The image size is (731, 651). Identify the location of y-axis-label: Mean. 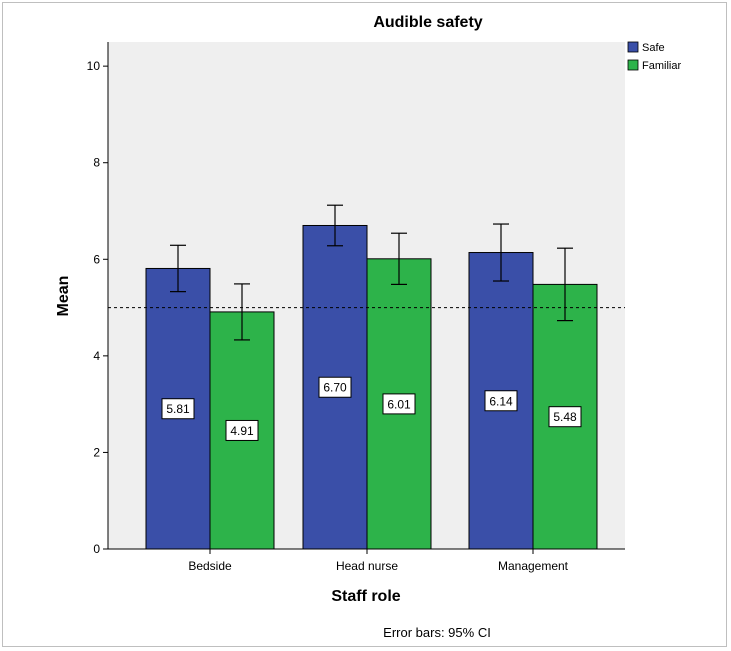
(63, 296).